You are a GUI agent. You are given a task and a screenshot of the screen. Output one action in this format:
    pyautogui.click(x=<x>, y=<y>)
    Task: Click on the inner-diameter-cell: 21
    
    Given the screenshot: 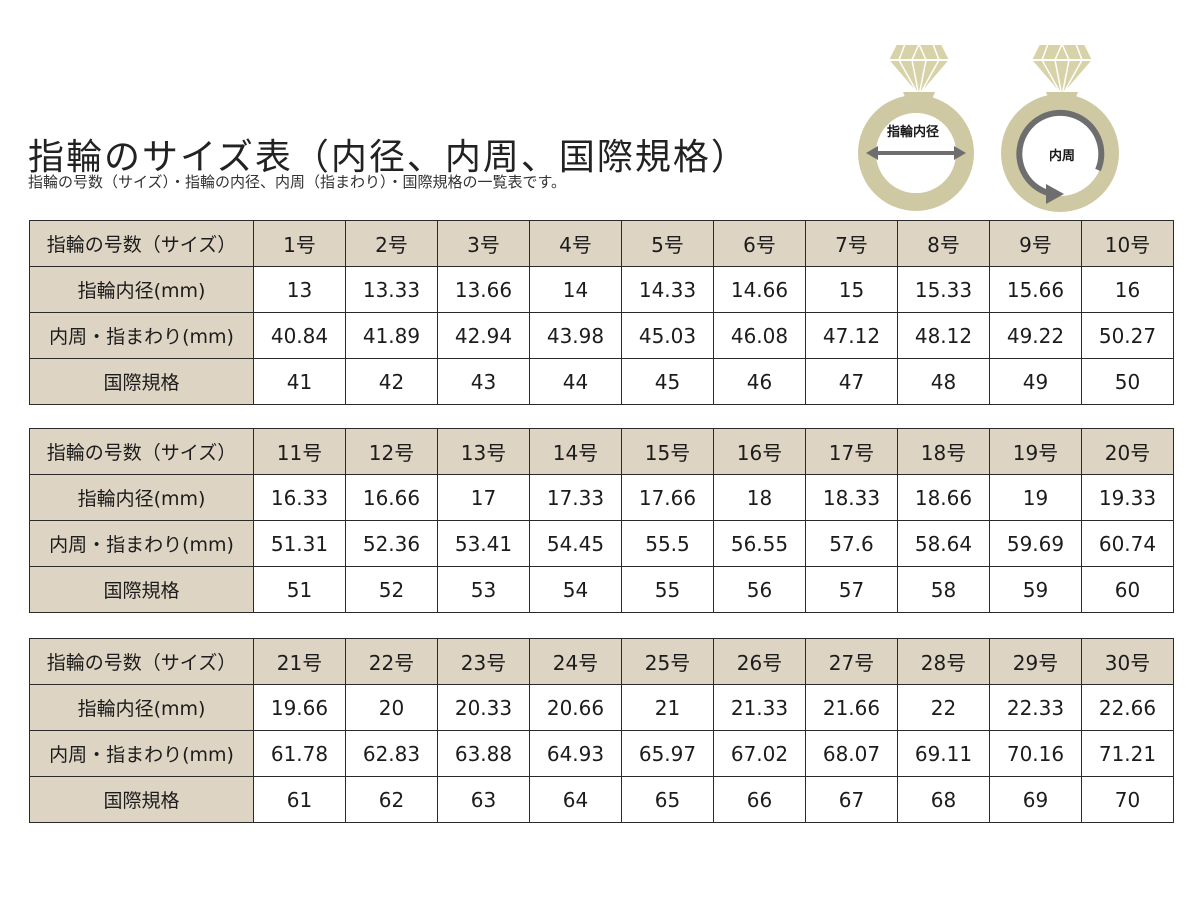 What is the action you would take?
    pyautogui.click(x=667, y=707)
    